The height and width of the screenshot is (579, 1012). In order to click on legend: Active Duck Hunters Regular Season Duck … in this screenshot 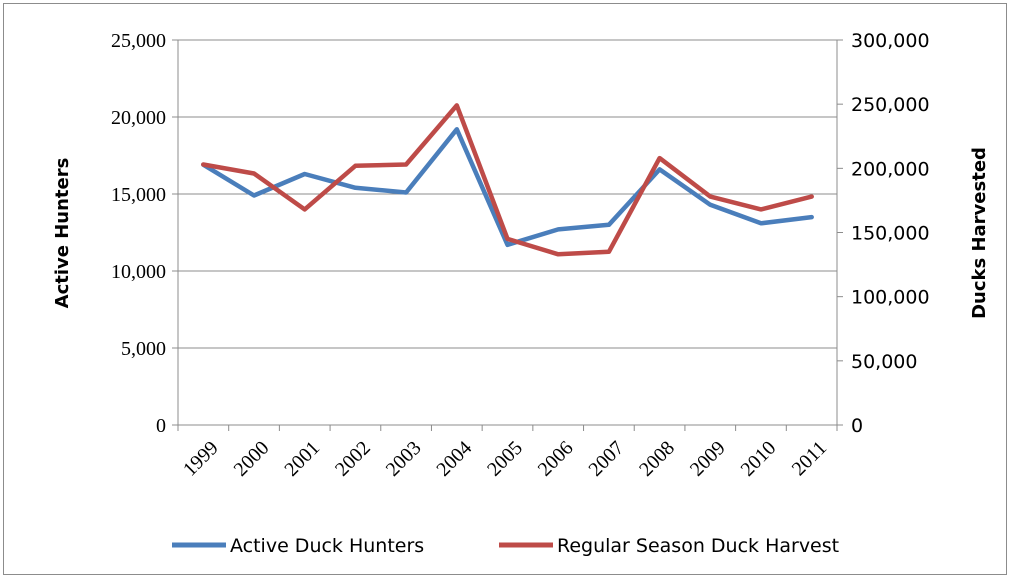, I will do `click(505, 546)`.